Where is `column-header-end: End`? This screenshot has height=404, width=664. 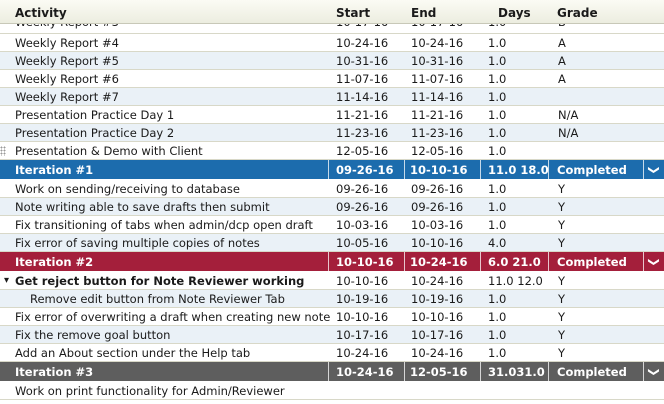 column-header-end: End is located at coordinates (424, 13).